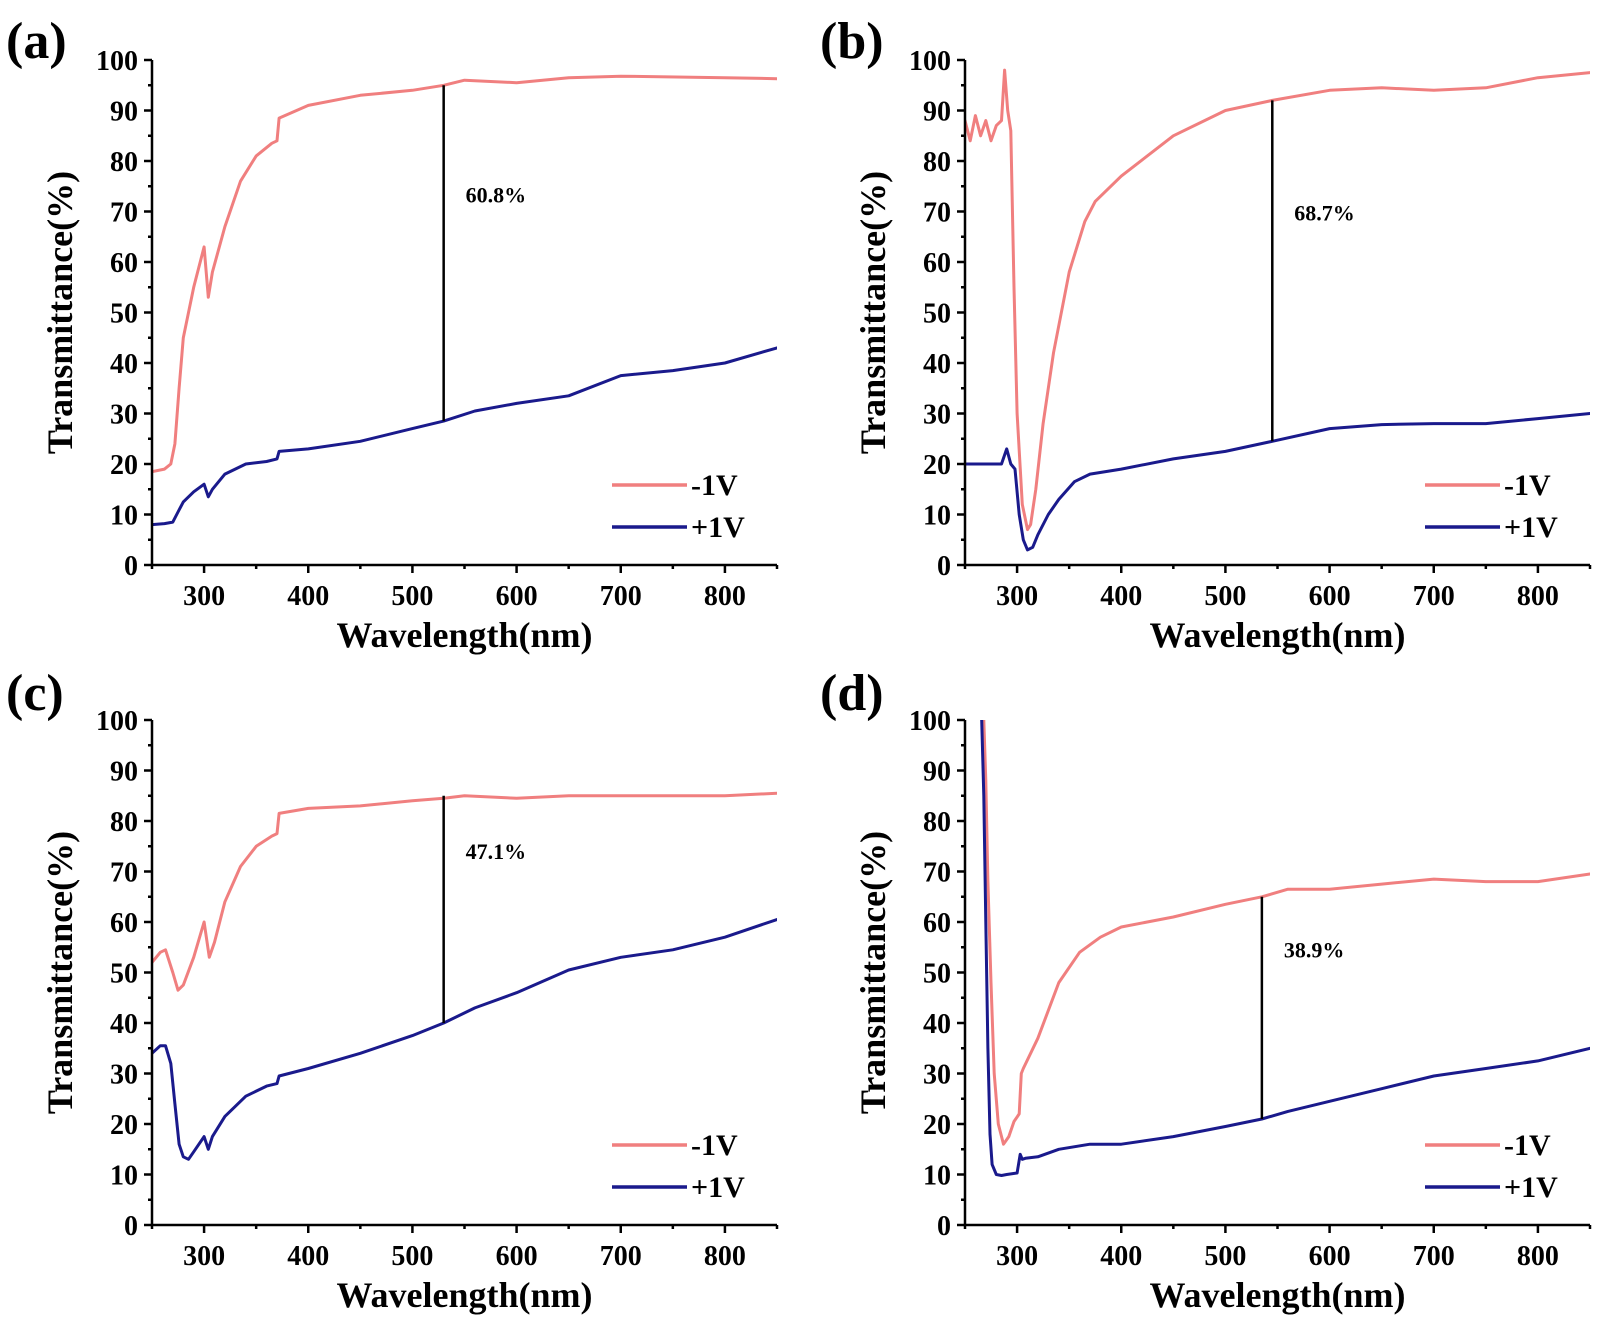 The height and width of the screenshot is (1324, 1600). I want to click on panel-label: (a), so click(36, 41).